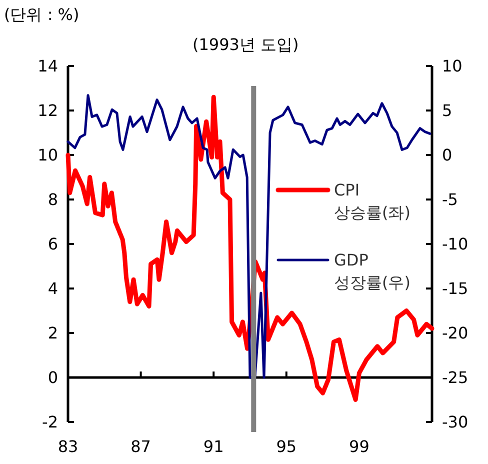 The height and width of the screenshot is (464, 488). What do you see at coordinates (53, 378) in the screenshot?
I see `y-tick-label: 0` at bounding box center [53, 378].